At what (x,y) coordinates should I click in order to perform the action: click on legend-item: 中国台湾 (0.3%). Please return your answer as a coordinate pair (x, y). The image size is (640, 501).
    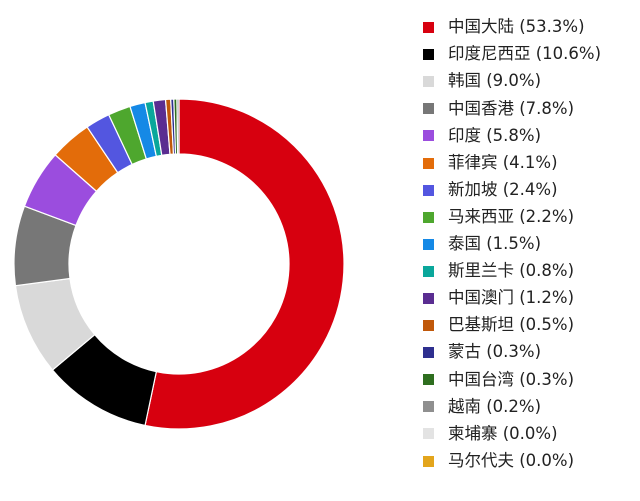
    Looking at the image, I should click on (528, 379).